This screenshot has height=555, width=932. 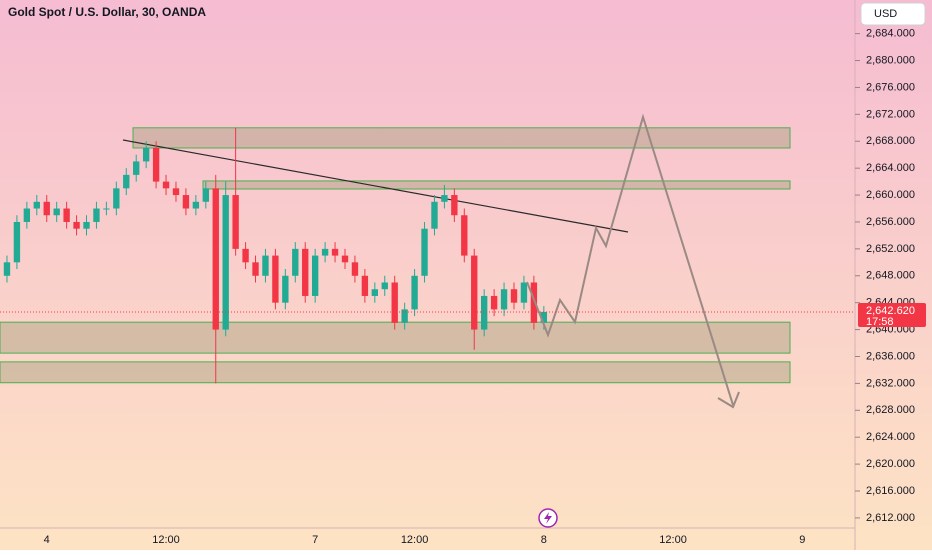 What do you see at coordinates (890, 410) in the screenshot?
I see `y-tick-label: 2,628.000` at bounding box center [890, 410].